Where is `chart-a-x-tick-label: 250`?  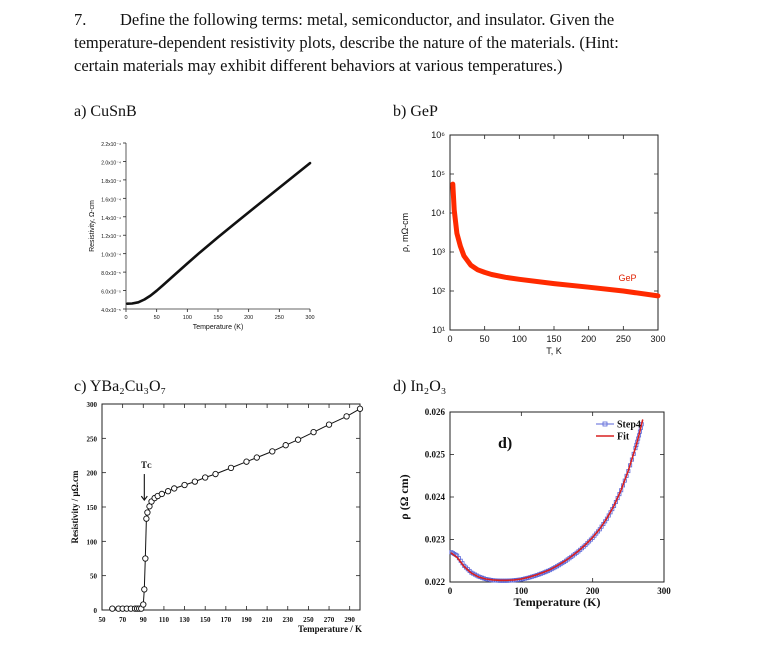 chart-a-x-tick-label: 250 is located at coordinates (279, 318).